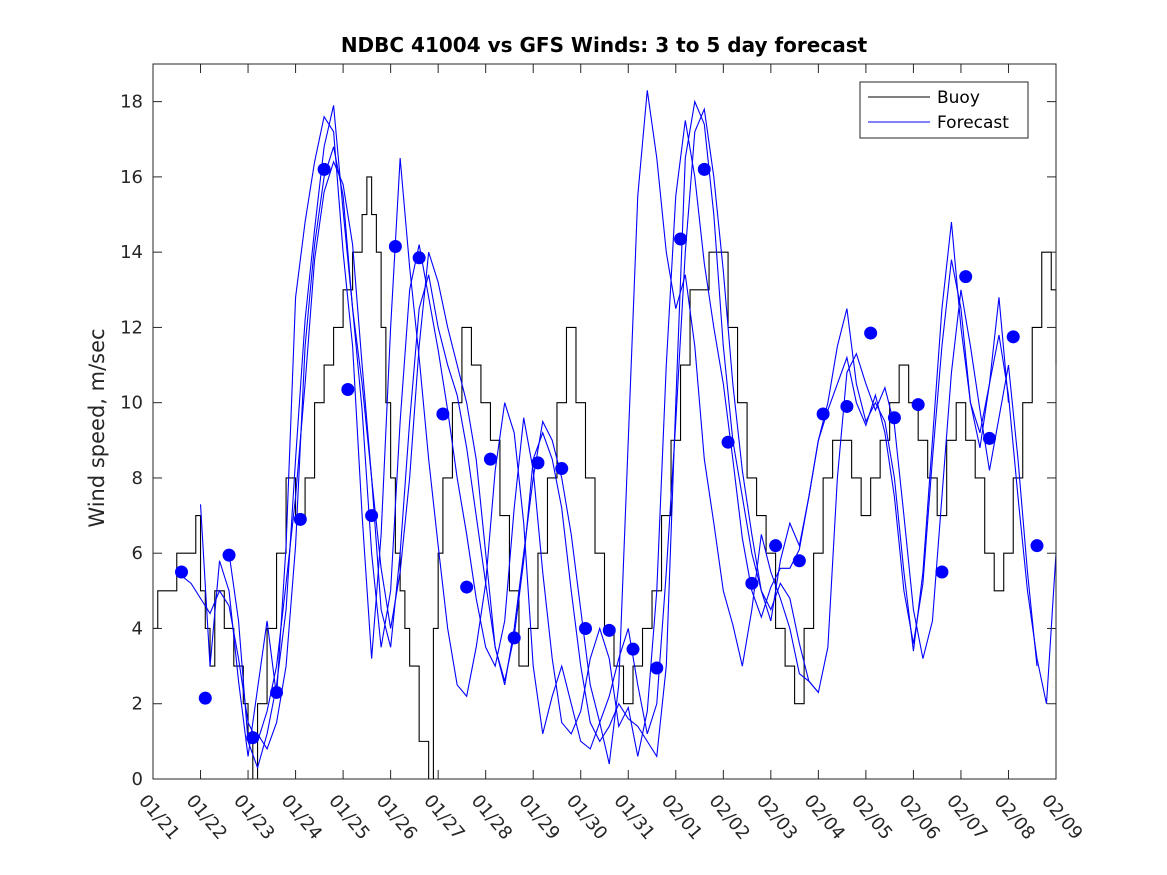 The image size is (1167, 875). I want to click on y-tick-label: 0, so click(137, 779).